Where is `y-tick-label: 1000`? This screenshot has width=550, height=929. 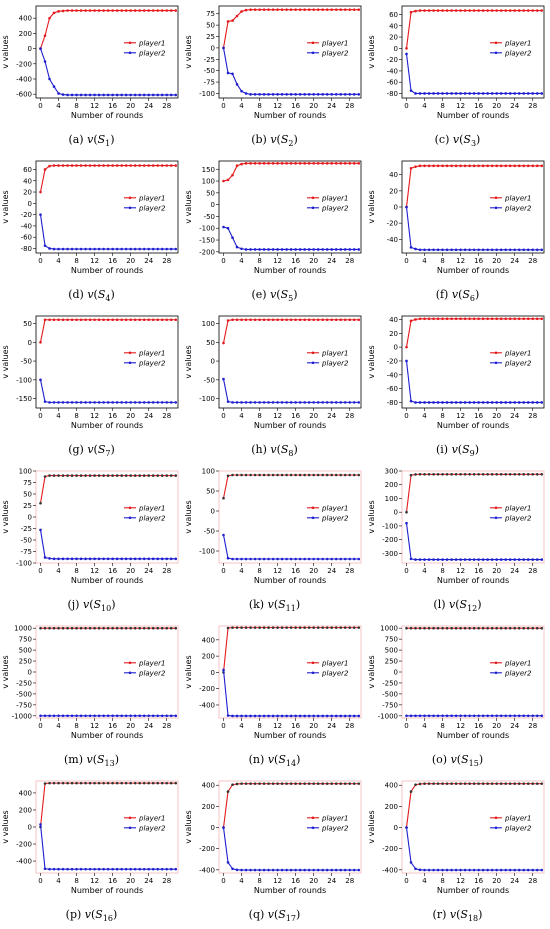
y-tick-label: 1000 is located at coordinates (389, 629).